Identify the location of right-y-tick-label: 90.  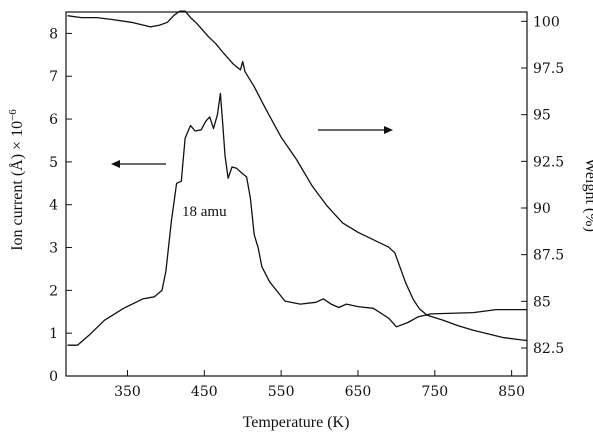
(542, 209).